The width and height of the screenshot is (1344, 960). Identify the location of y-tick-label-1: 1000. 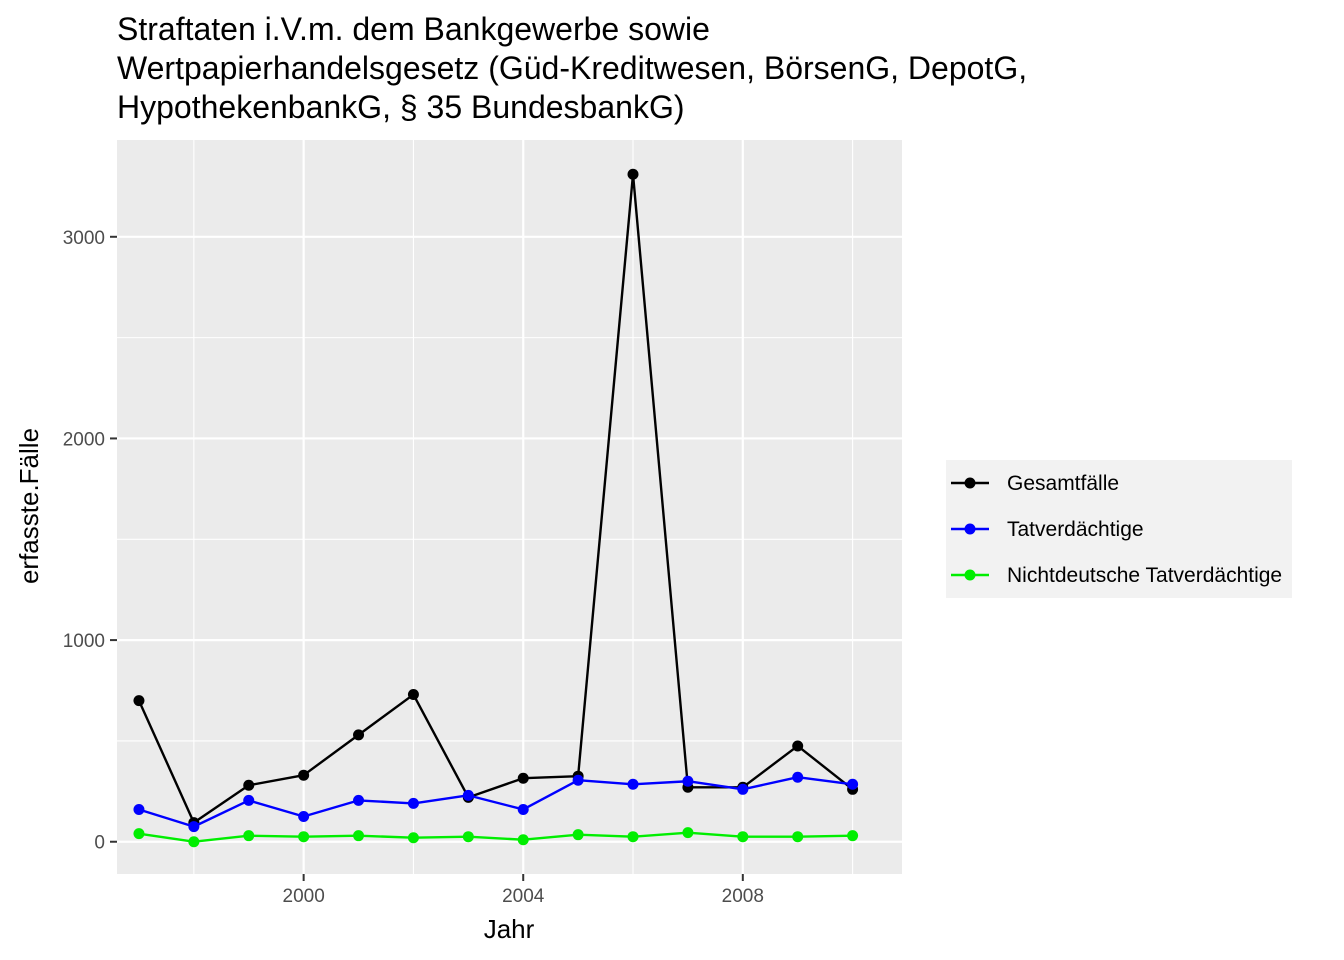
(84, 641).